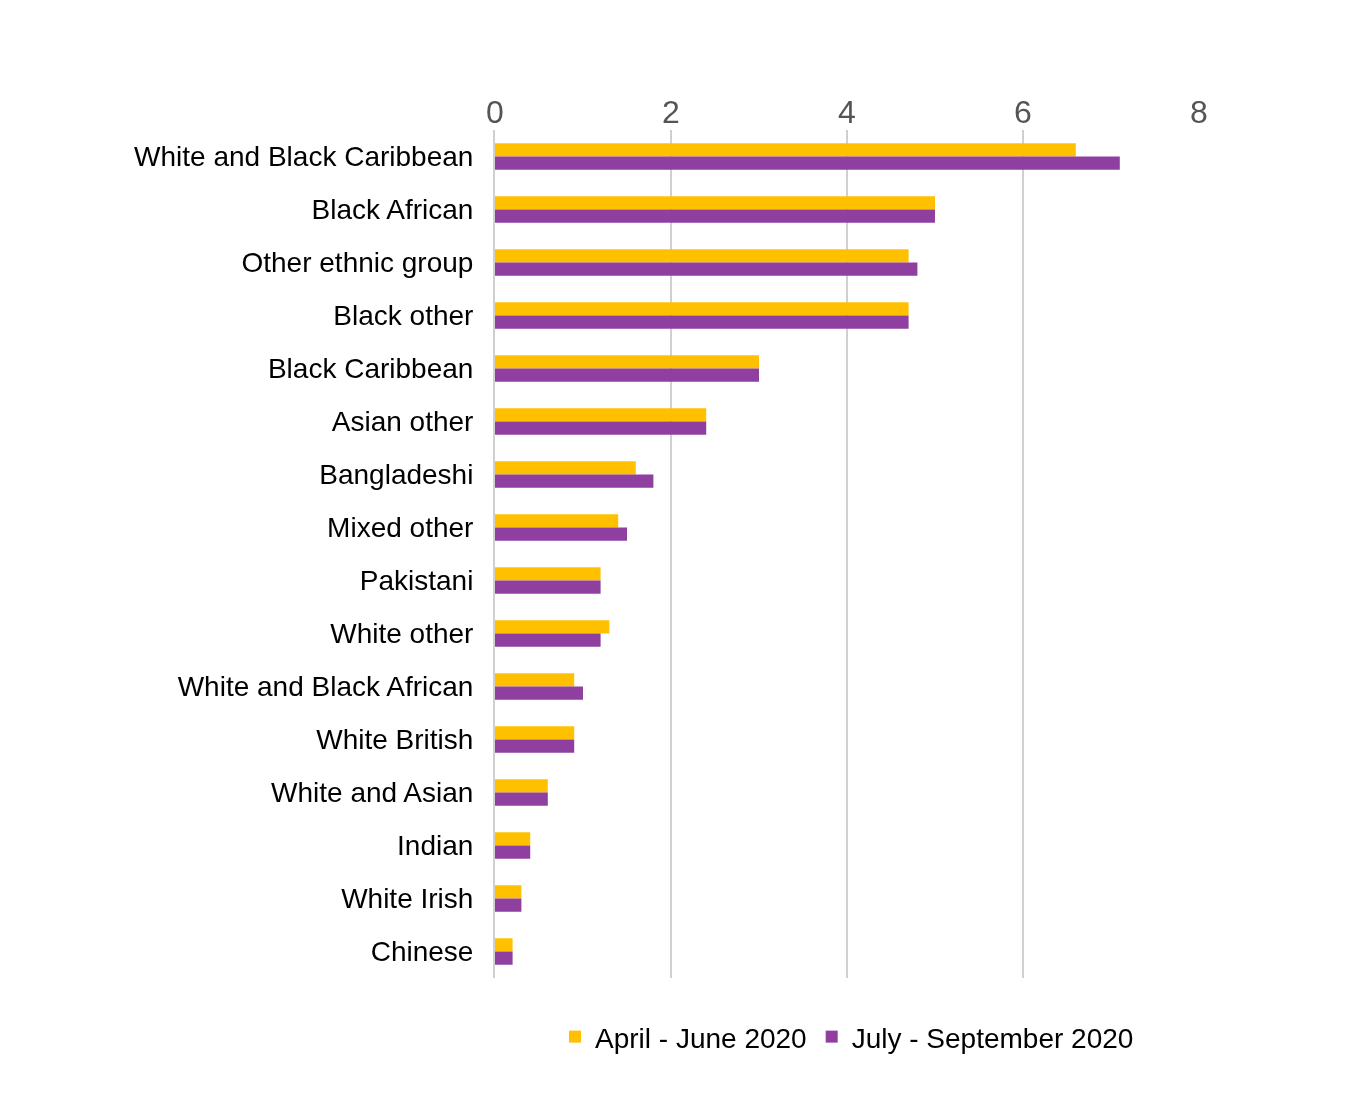 The image size is (1359, 1098). What do you see at coordinates (325, 687) in the screenshot?
I see `y-tick-label: White and Black African` at bounding box center [325, 687].